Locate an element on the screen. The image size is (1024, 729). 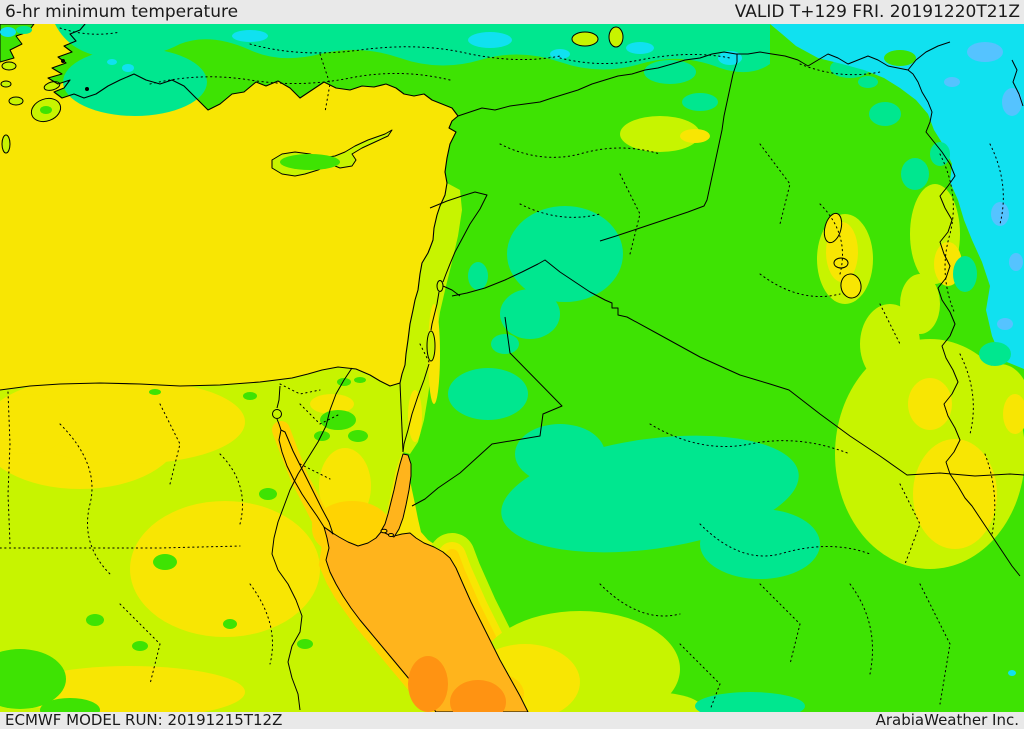
aegean-islands is located at coordinates (44, 89).